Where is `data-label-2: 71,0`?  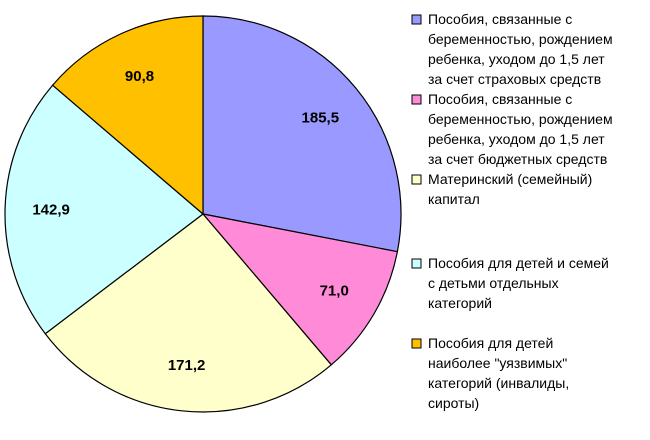
data-label-2: 71,0 is located at coordinates (334, 291).